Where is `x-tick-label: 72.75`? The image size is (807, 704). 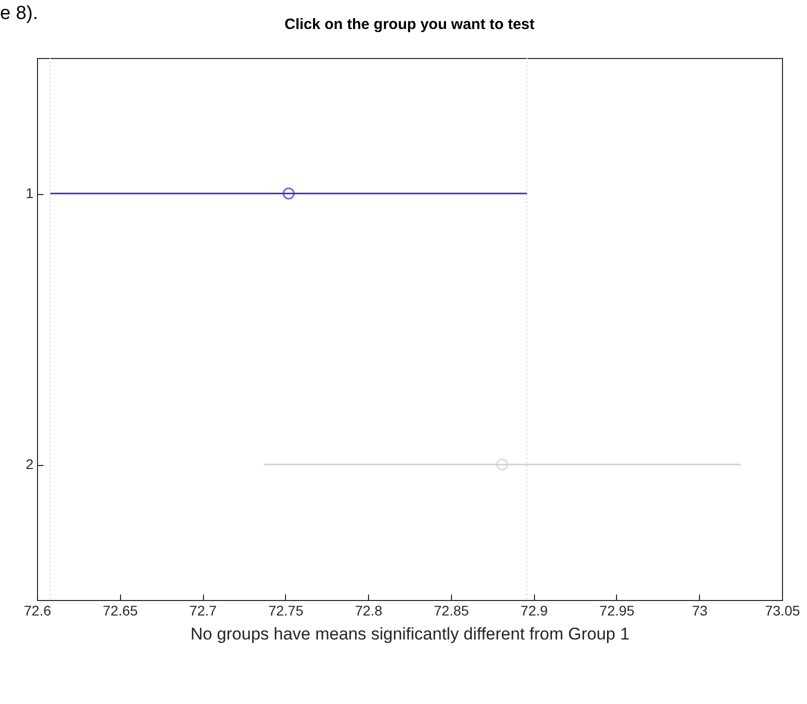
x-tick-label: 72.75 is located at coordinates (286, 610).